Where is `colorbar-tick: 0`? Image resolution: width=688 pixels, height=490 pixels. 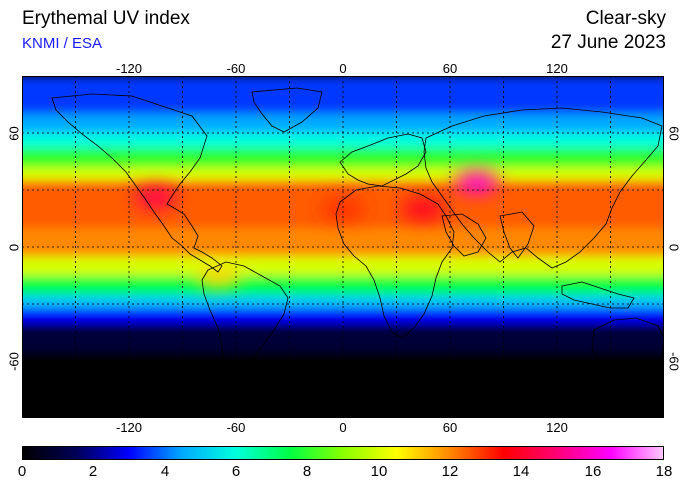 colorbar-tick: 0 is located at coordinates (22, 471).